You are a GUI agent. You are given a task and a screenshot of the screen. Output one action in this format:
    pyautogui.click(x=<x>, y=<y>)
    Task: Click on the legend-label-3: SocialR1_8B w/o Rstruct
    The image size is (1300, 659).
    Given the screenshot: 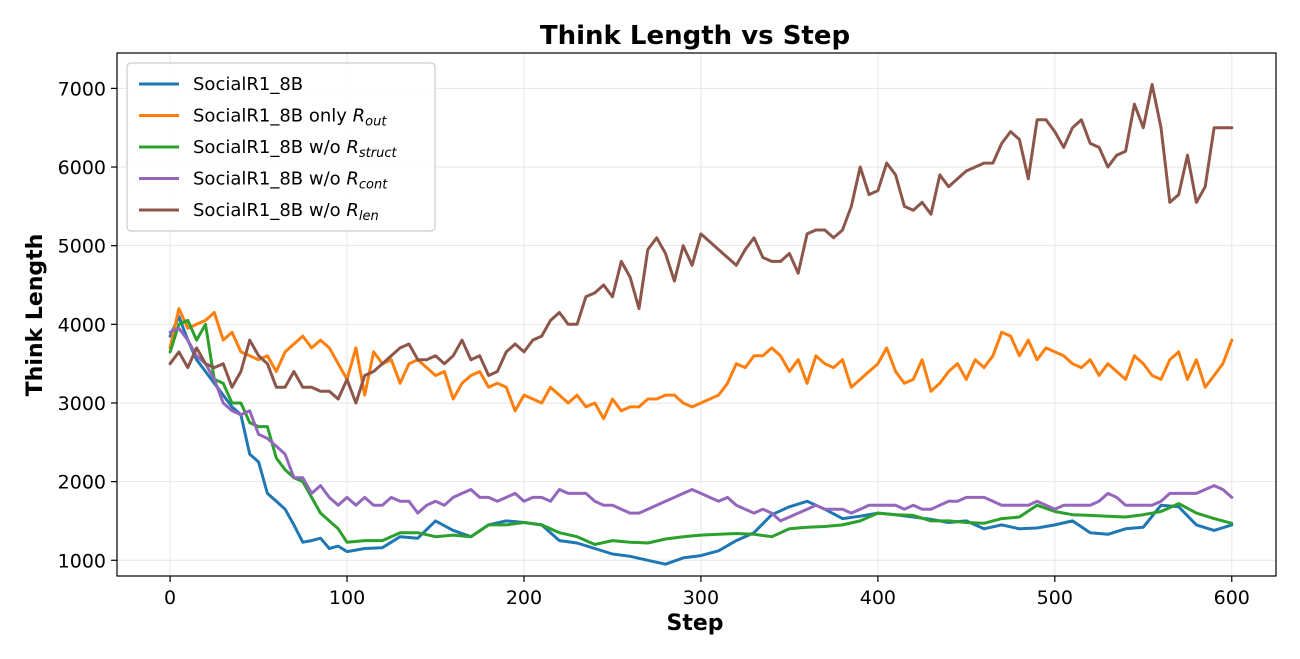 What is the action you would take?
    pyautogui.click(x=295, y=149)
    